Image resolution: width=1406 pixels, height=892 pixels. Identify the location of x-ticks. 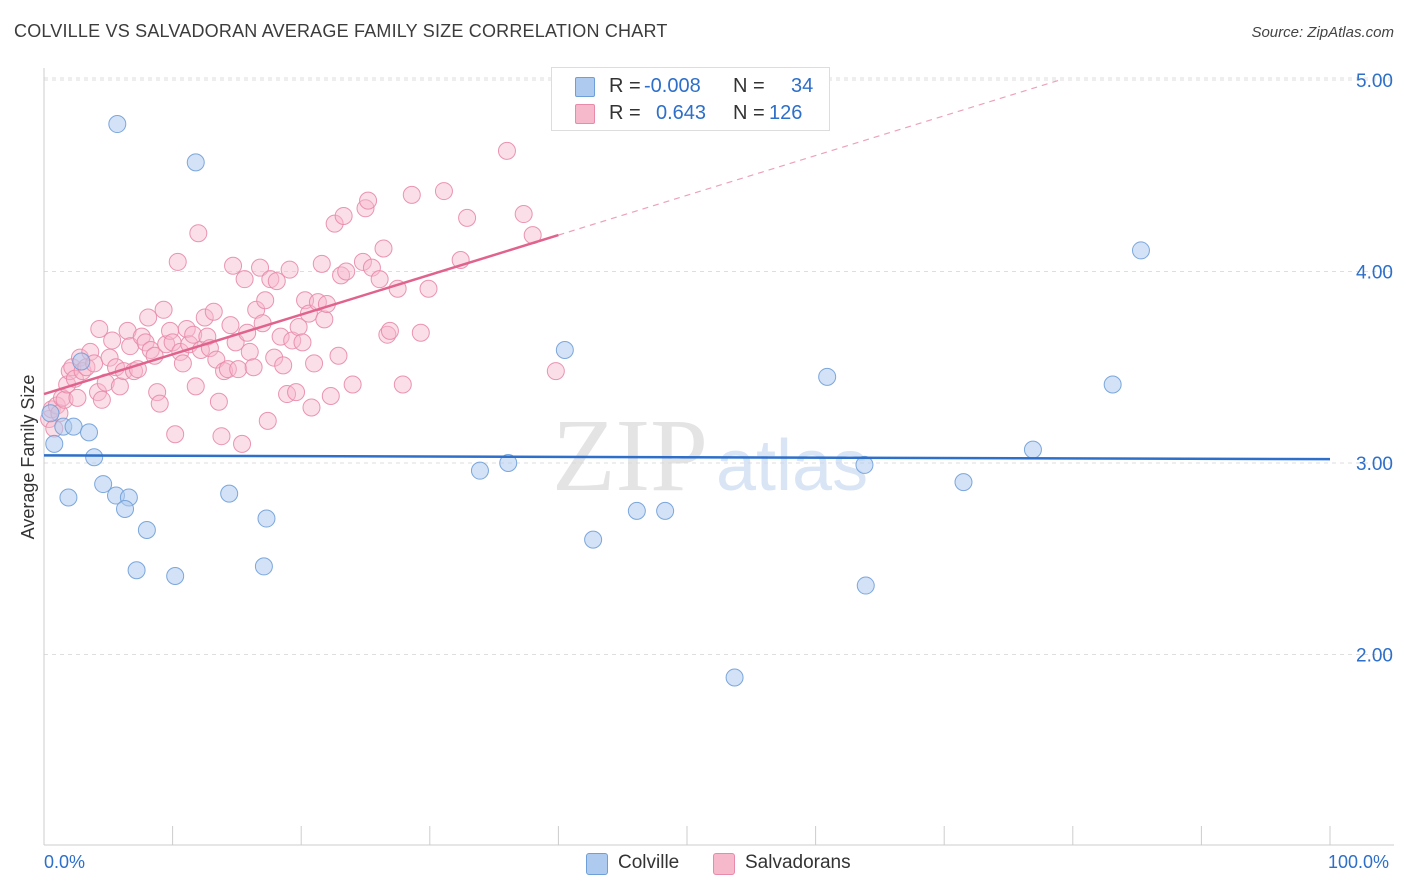
(687, 835).